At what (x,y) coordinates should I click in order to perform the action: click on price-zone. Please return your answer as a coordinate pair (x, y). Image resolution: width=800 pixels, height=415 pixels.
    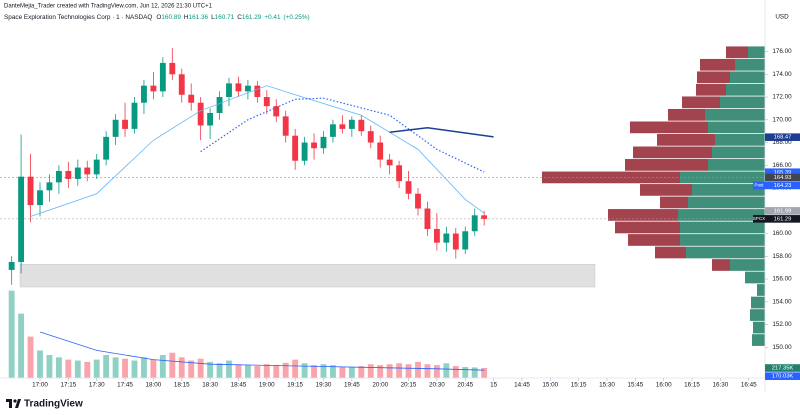
    Looking at the image, I should click on (307, 276).